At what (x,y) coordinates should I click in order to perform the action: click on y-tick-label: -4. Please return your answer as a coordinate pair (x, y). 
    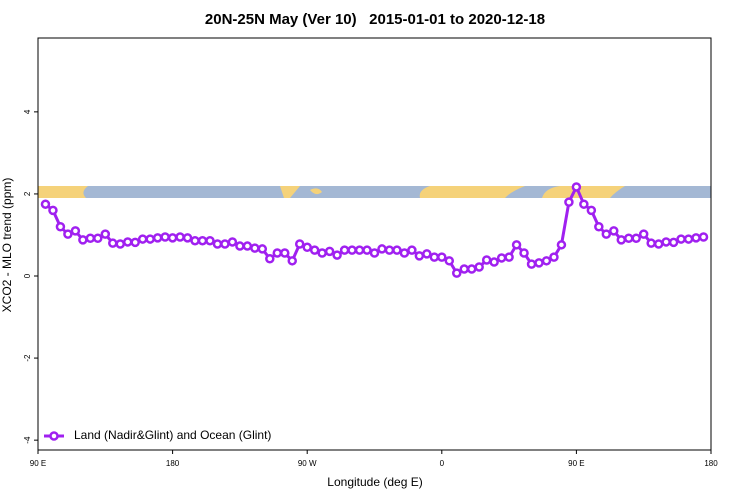
    Looking at the image, I should click on (27, 440).